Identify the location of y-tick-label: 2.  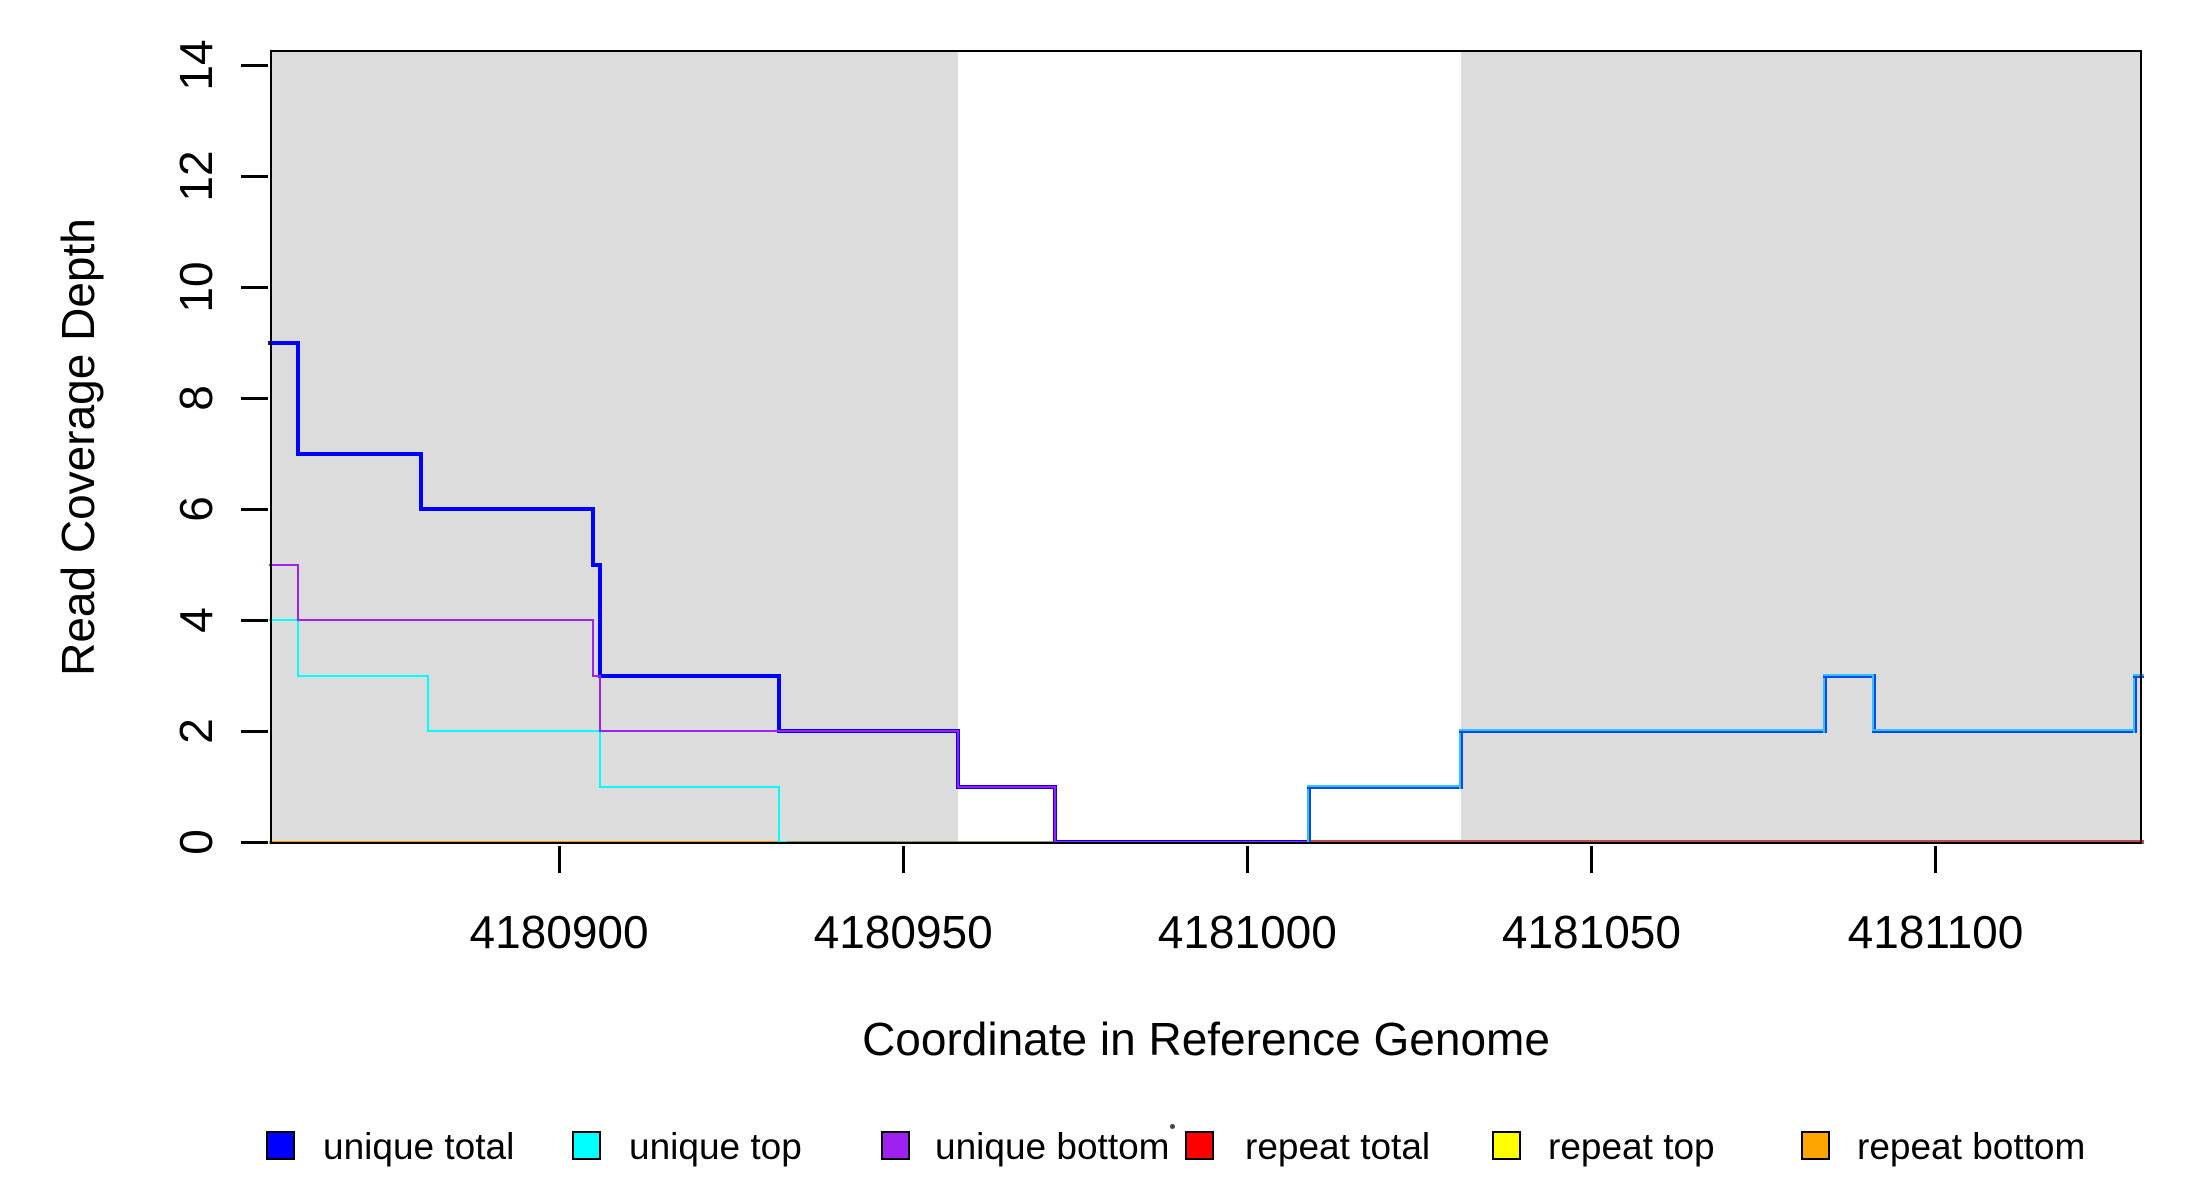
(196, 731).